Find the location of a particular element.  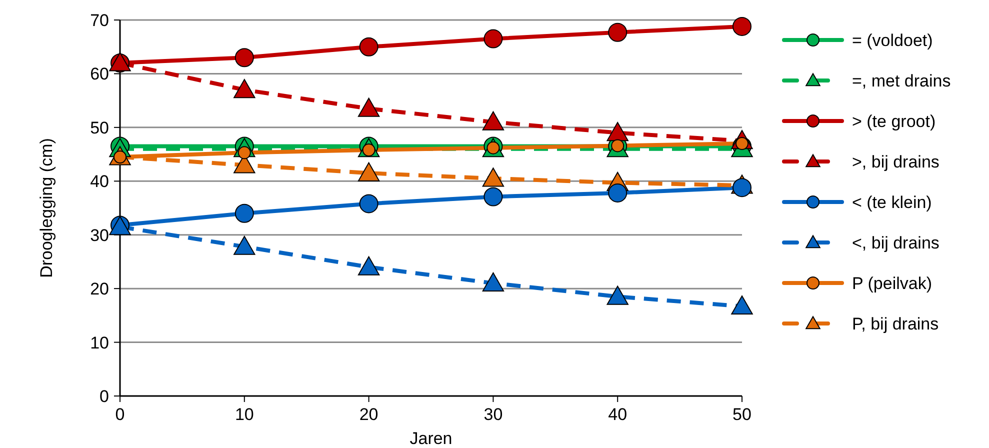

legend-label: P, bij drains is located at coordinates (895, 324).